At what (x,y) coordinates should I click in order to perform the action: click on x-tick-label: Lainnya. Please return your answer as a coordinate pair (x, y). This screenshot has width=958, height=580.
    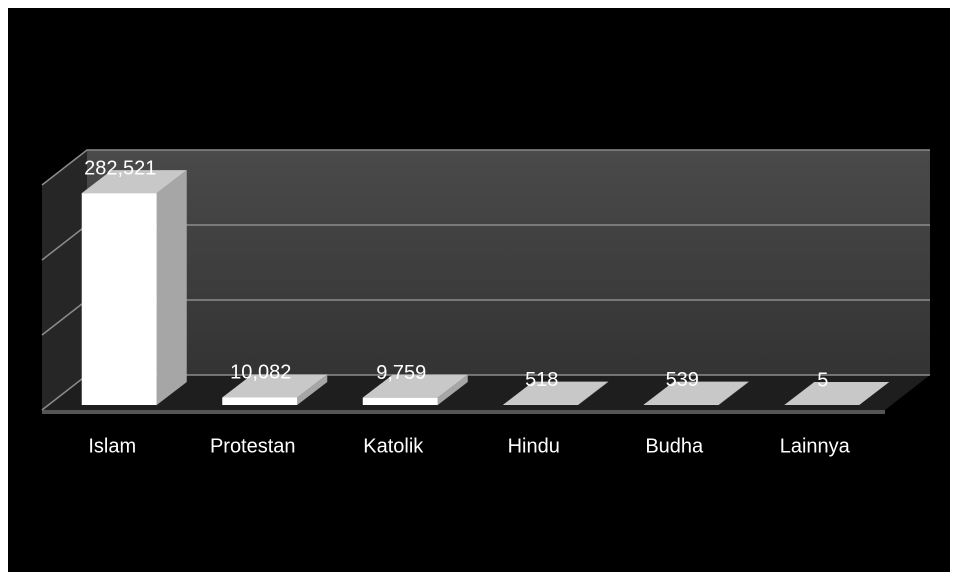
    Looking at the image, I should click on (815, 446).